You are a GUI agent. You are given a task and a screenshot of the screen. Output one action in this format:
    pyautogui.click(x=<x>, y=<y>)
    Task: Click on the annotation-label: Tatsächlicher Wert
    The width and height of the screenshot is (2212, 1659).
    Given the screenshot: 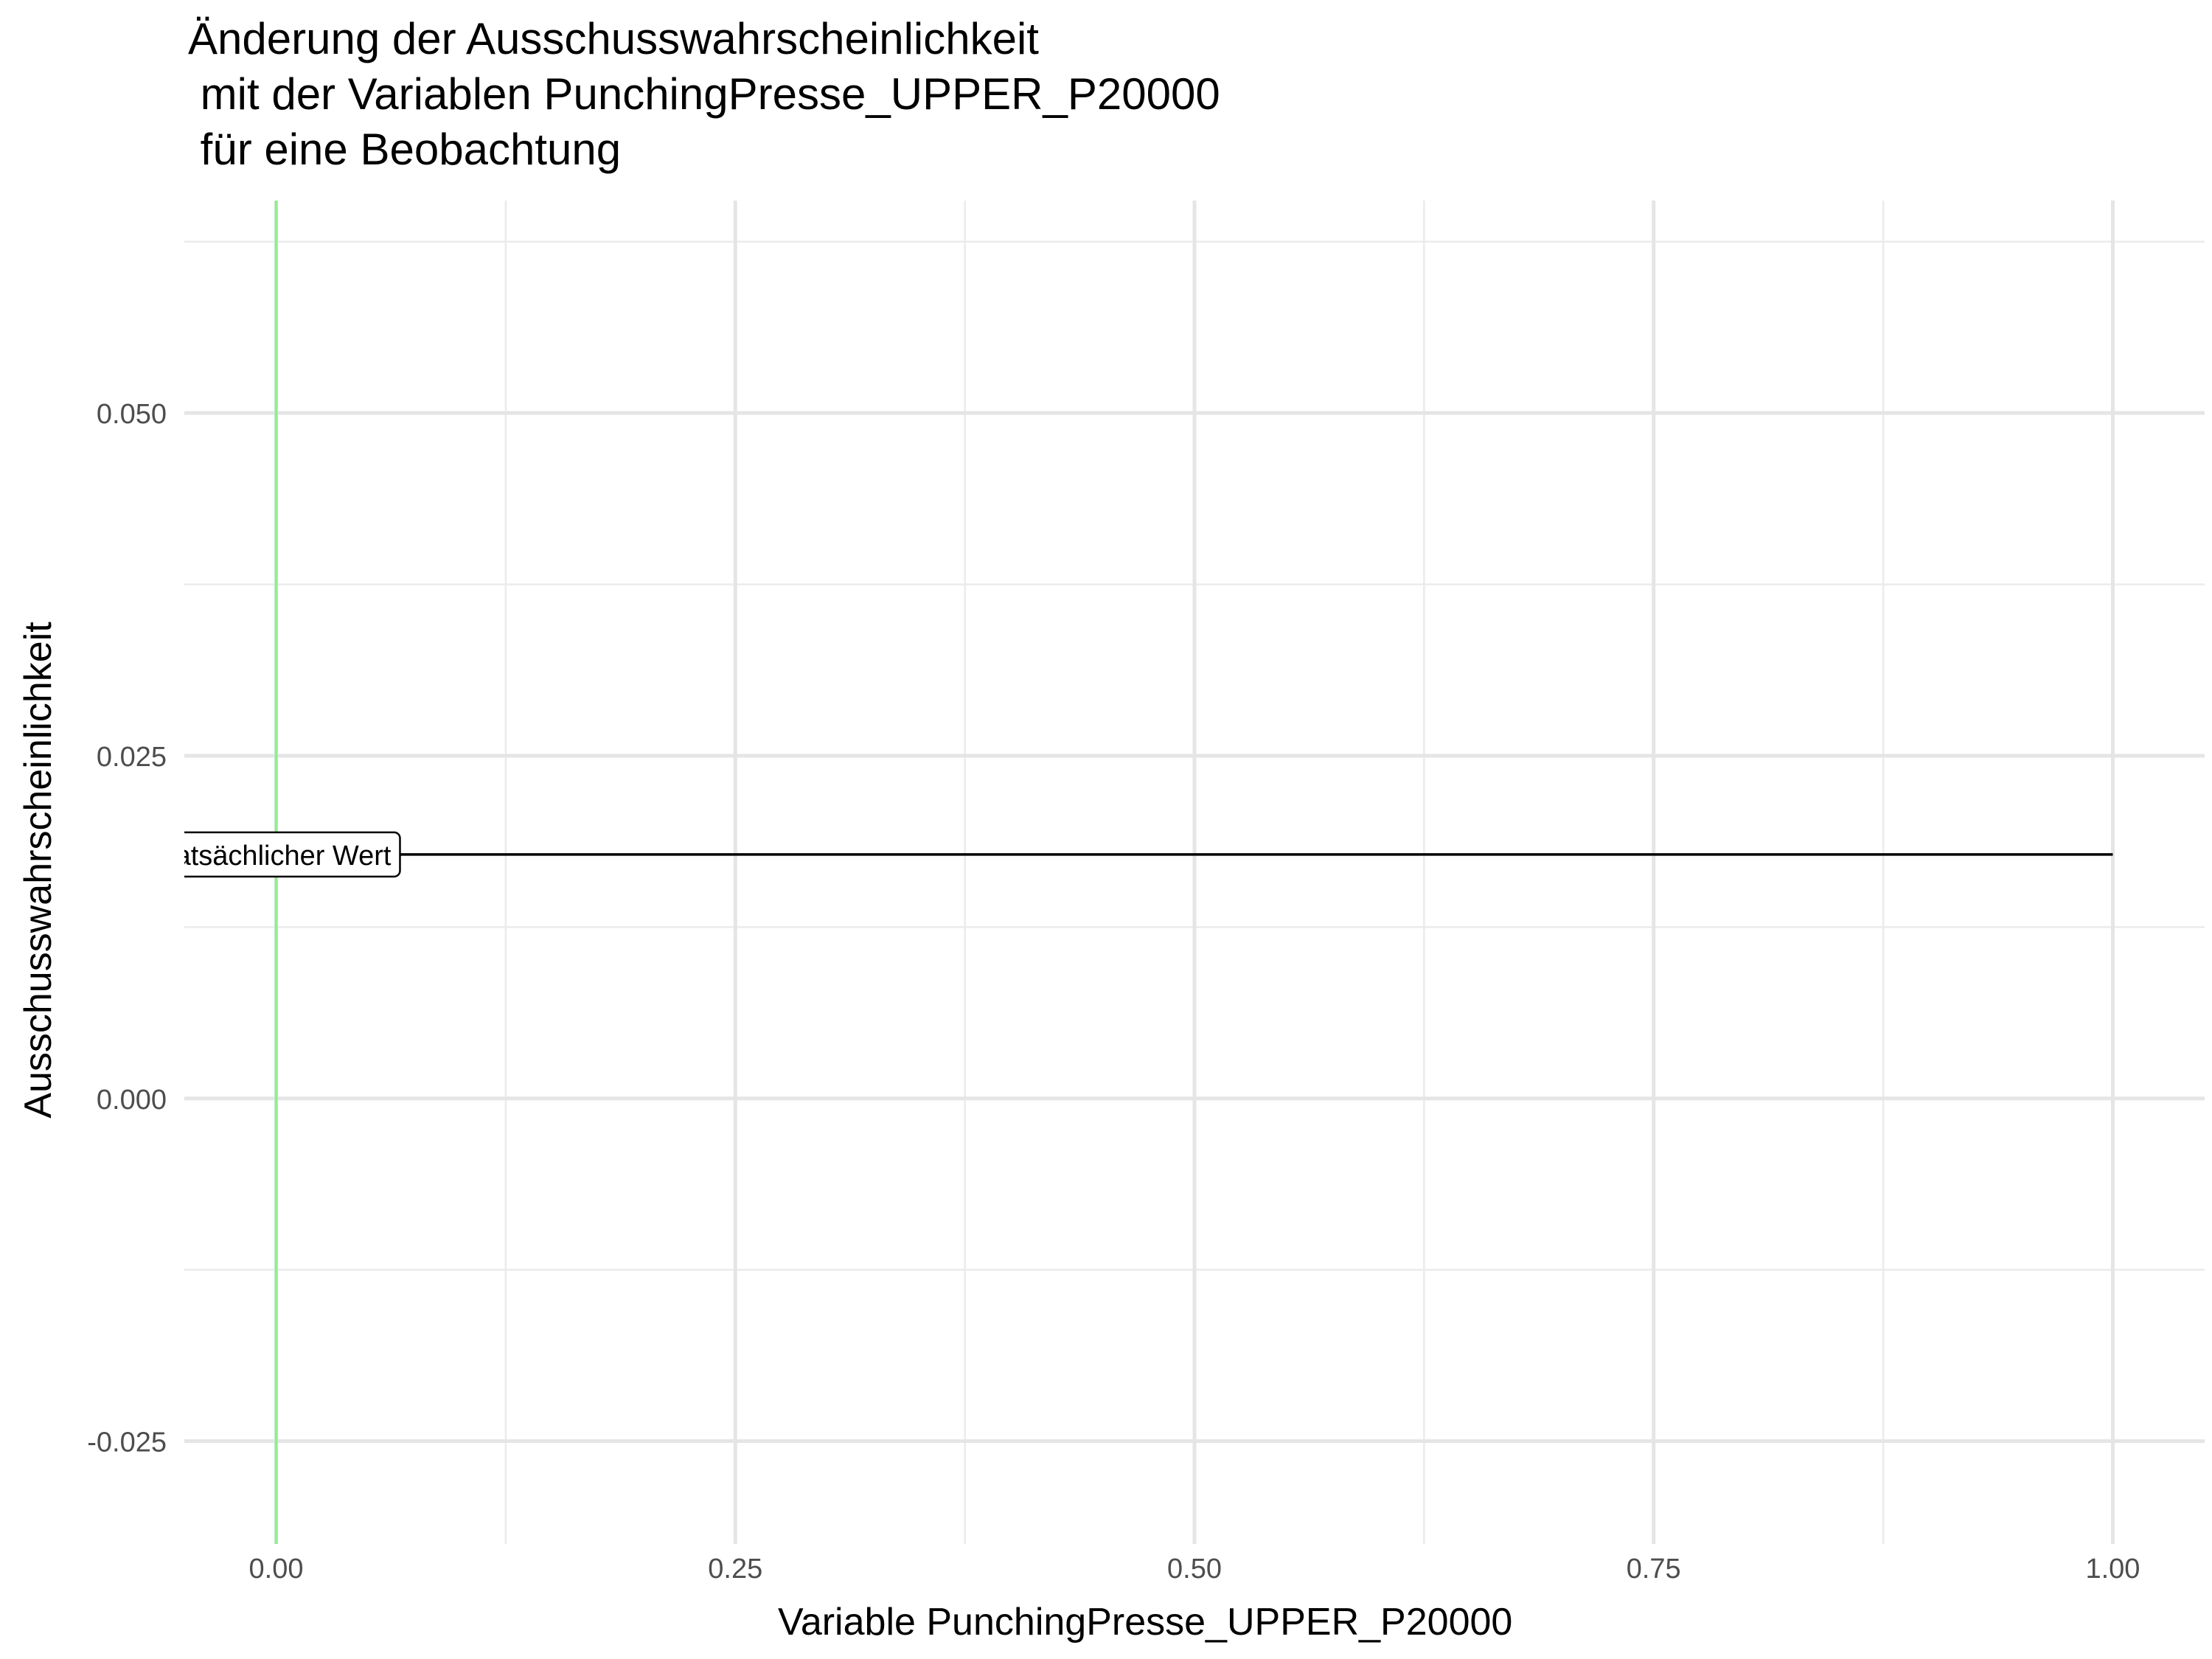 What is the action you would take?
    pyautogui.click(x=281, y=854)
    